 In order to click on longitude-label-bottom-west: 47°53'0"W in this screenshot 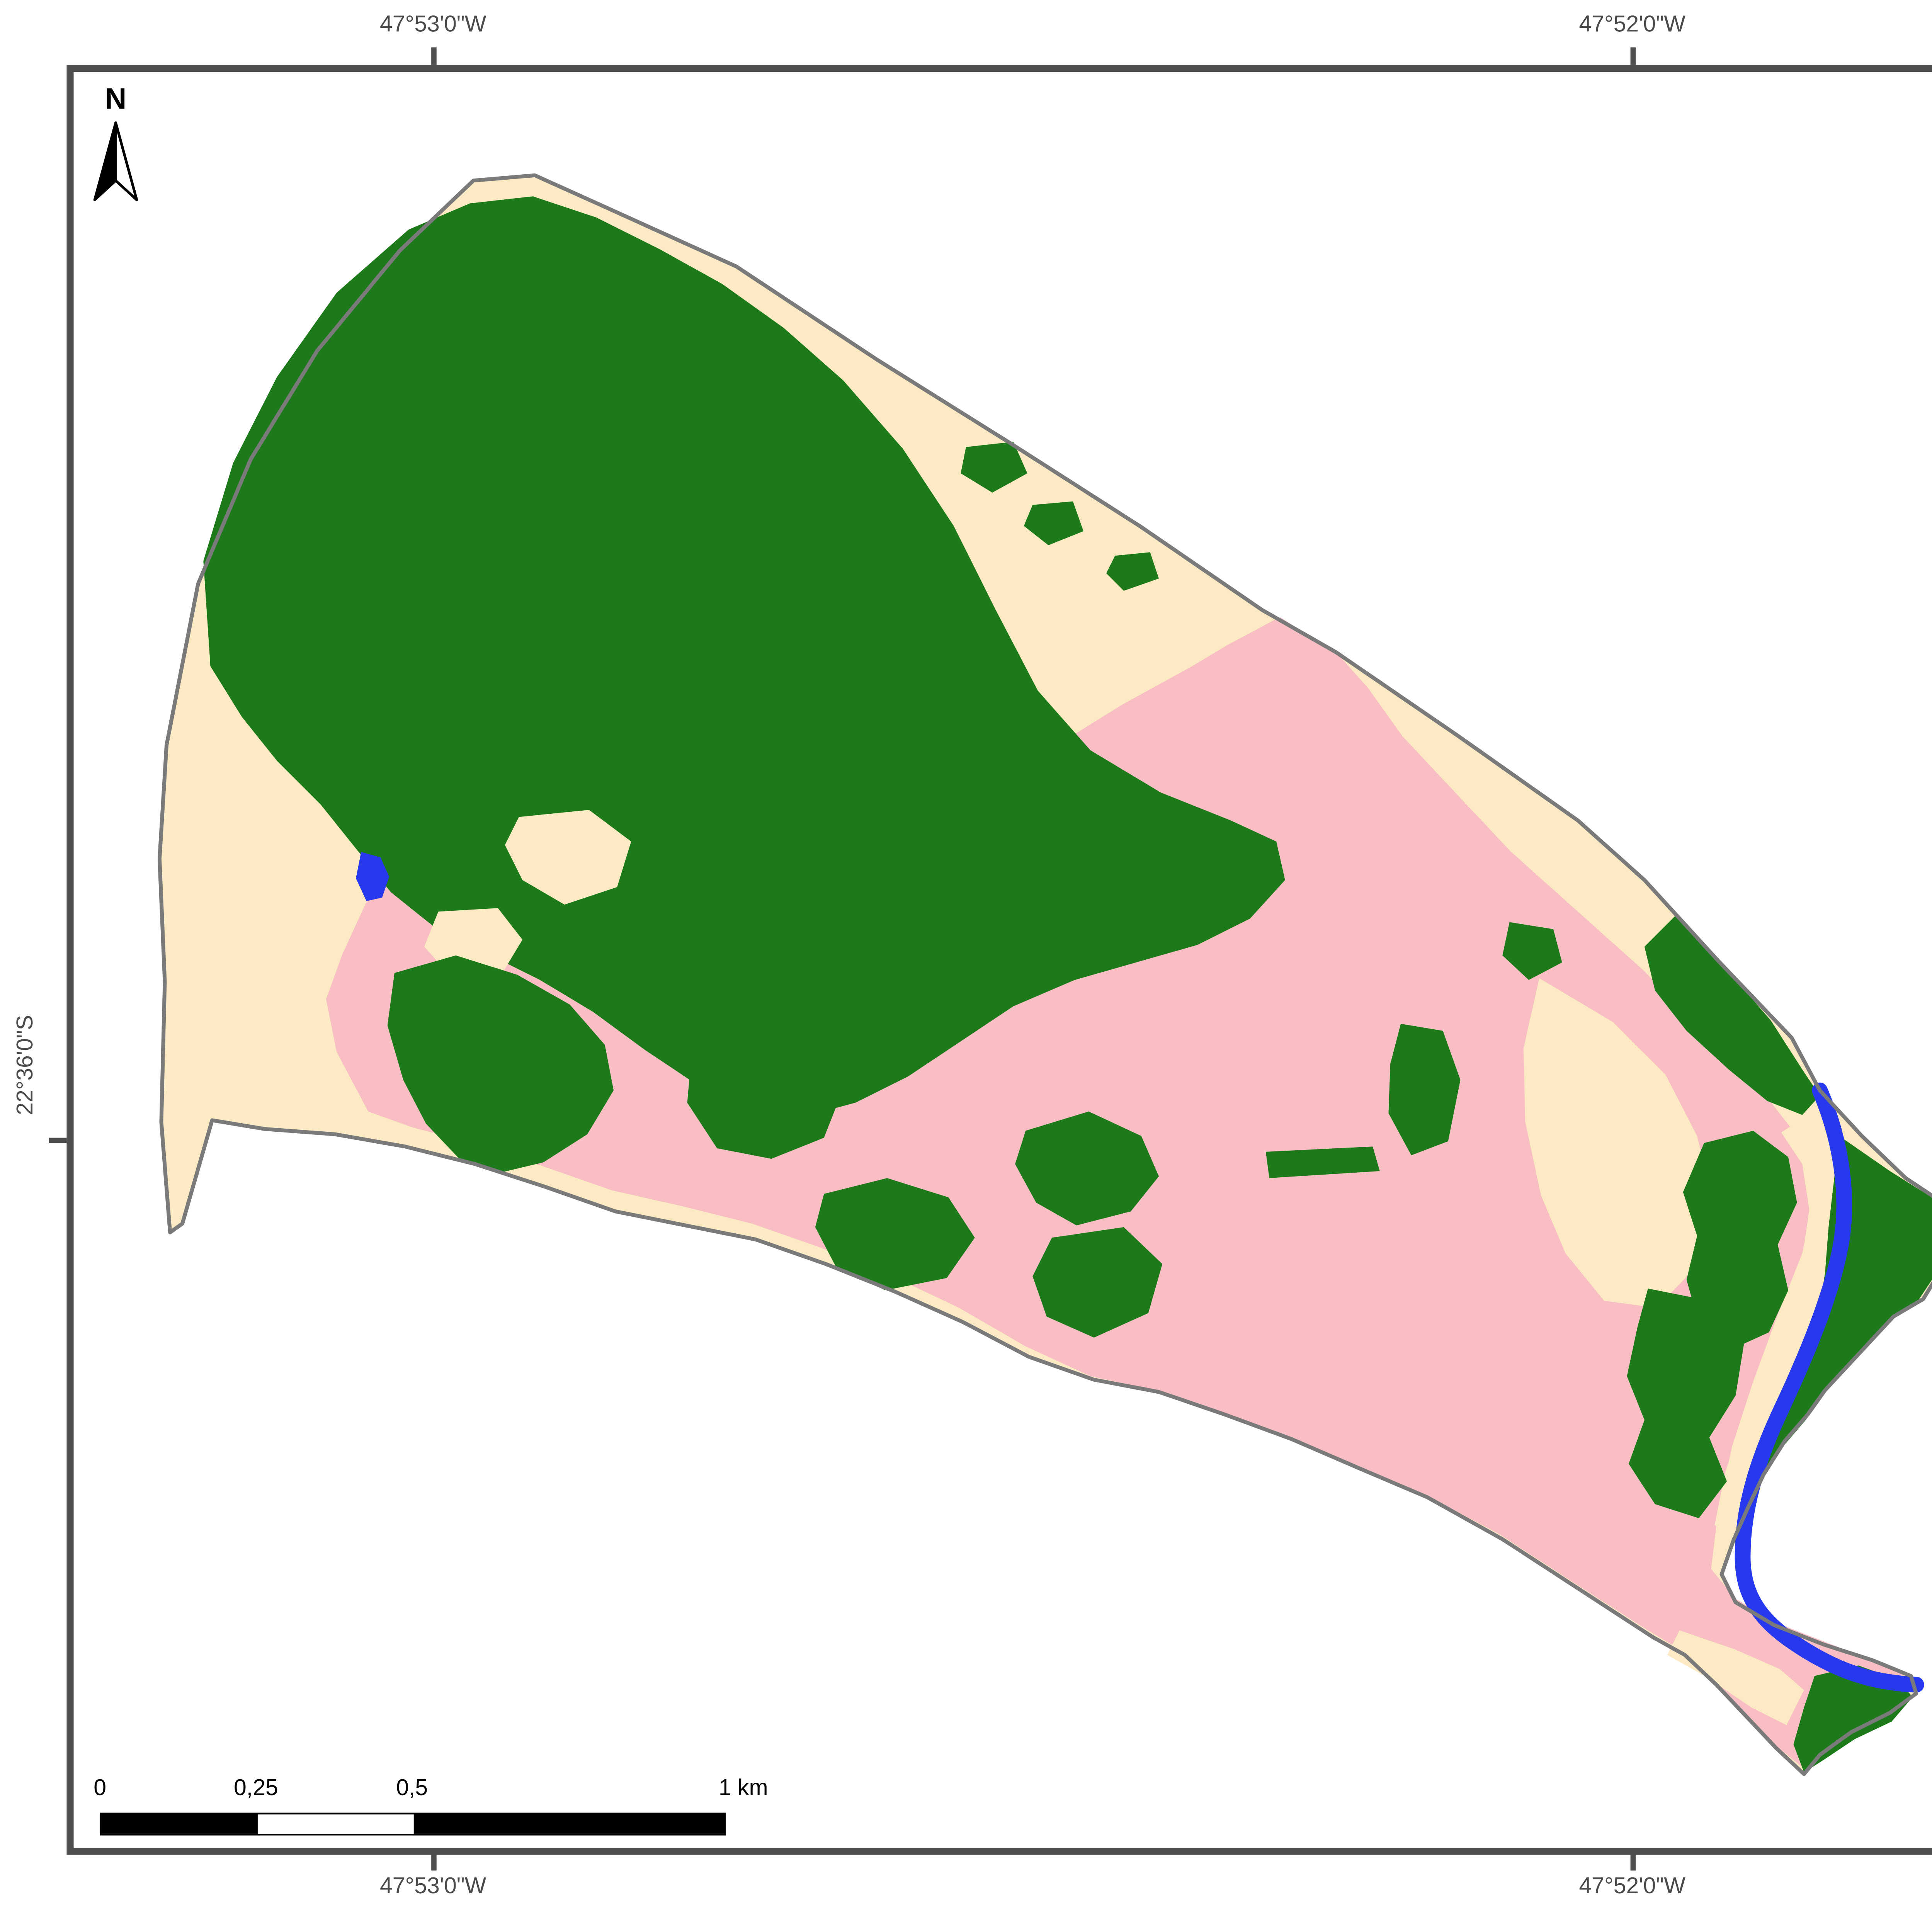, I will do `click(433, 1885)`.